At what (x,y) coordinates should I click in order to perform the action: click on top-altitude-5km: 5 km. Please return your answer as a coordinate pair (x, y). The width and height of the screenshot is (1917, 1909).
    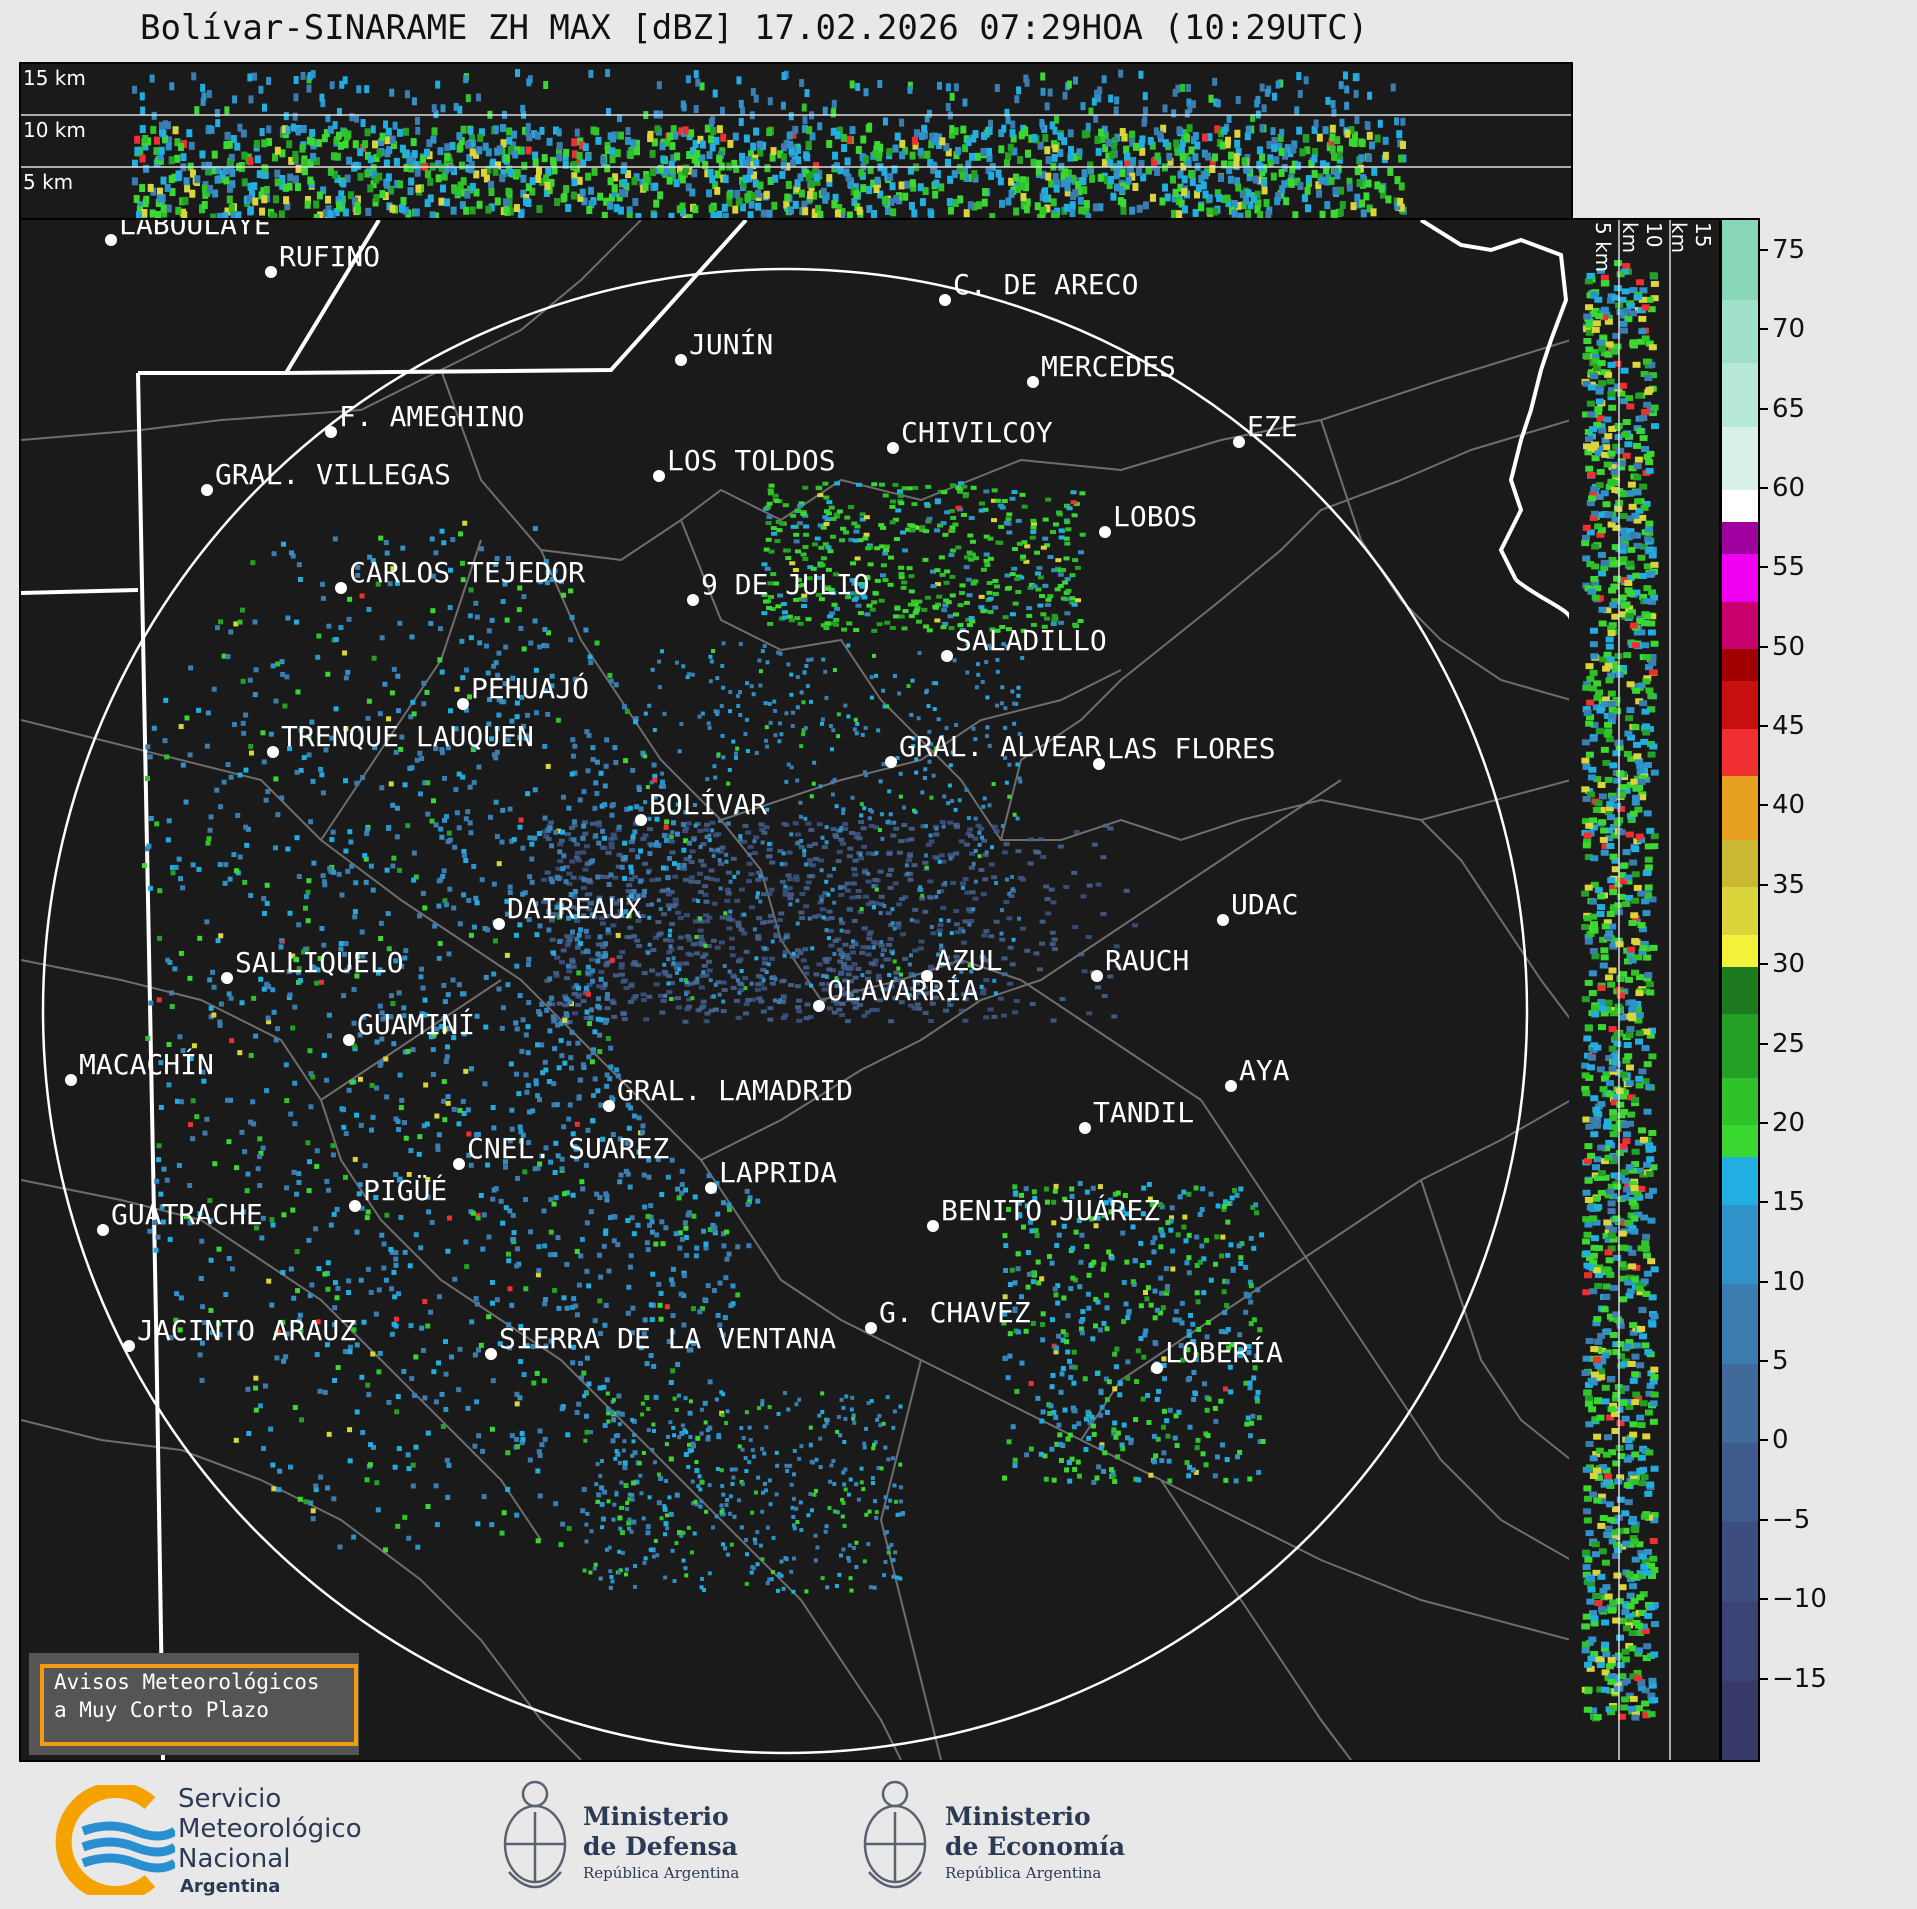
    Looking at the image, I should click on (48, 182).